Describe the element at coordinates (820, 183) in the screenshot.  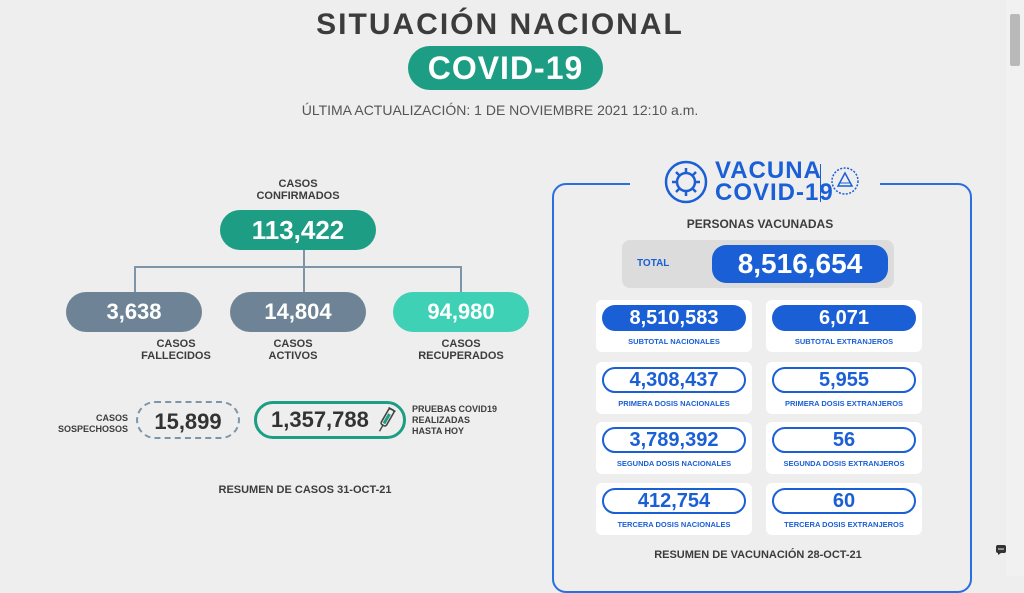
I see `logo-divider` at that location.